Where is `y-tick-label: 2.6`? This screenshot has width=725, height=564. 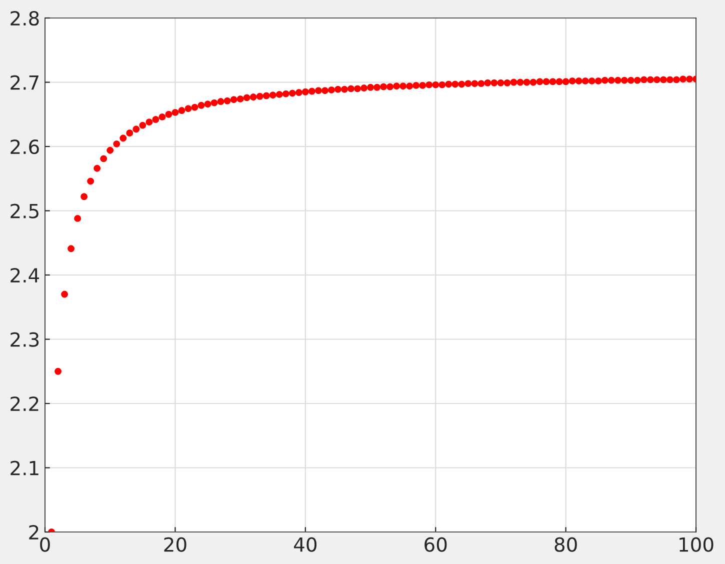 y-tick-label: 2.6 is located at coordinates (24, 146).